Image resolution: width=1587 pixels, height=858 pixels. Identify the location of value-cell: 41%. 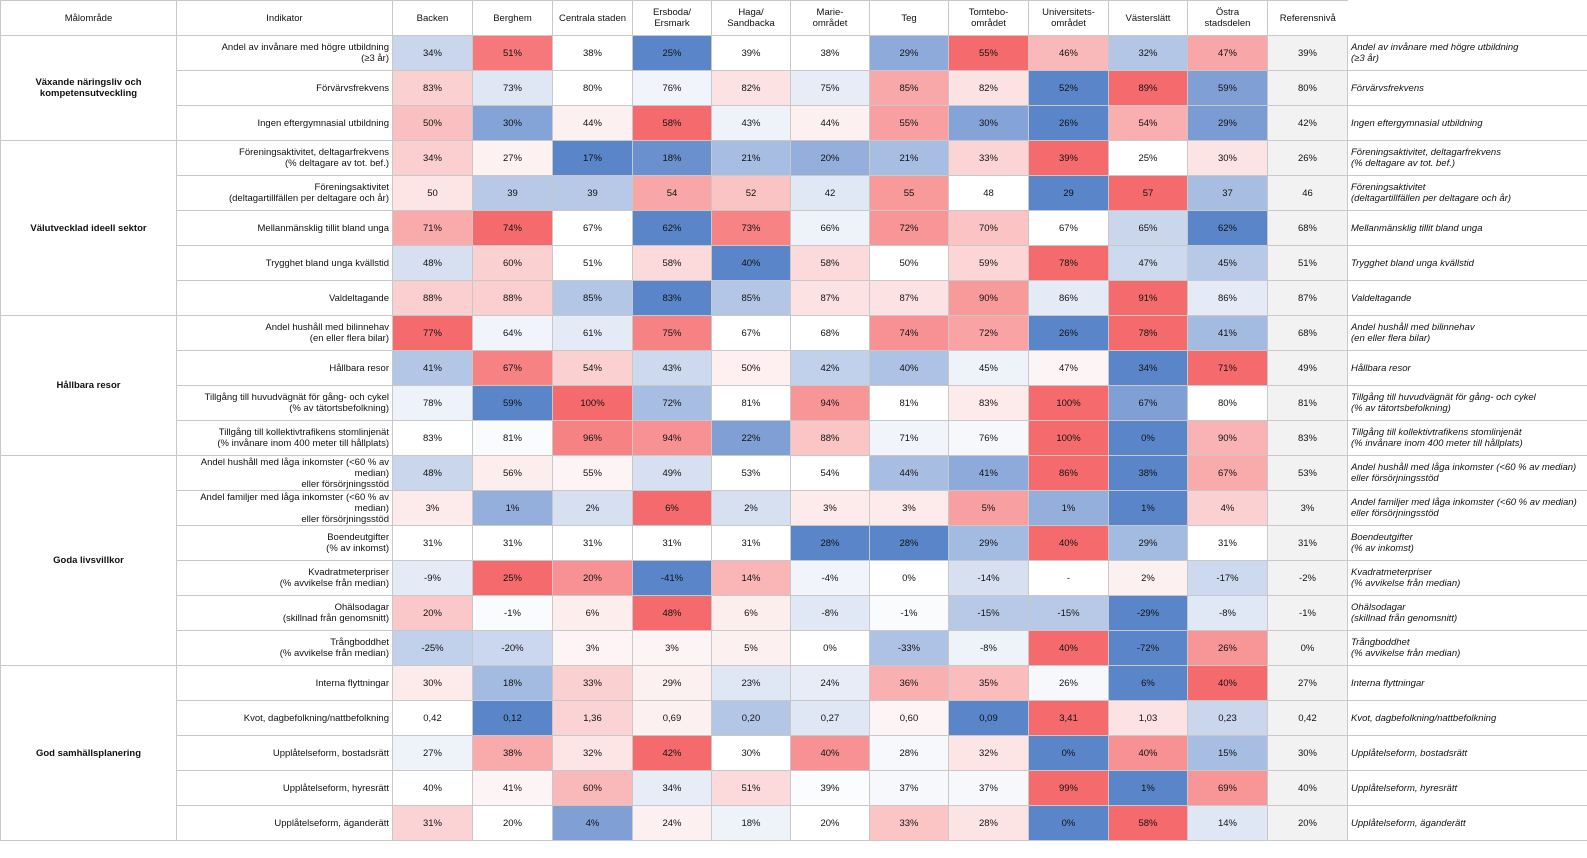
(432, 368).